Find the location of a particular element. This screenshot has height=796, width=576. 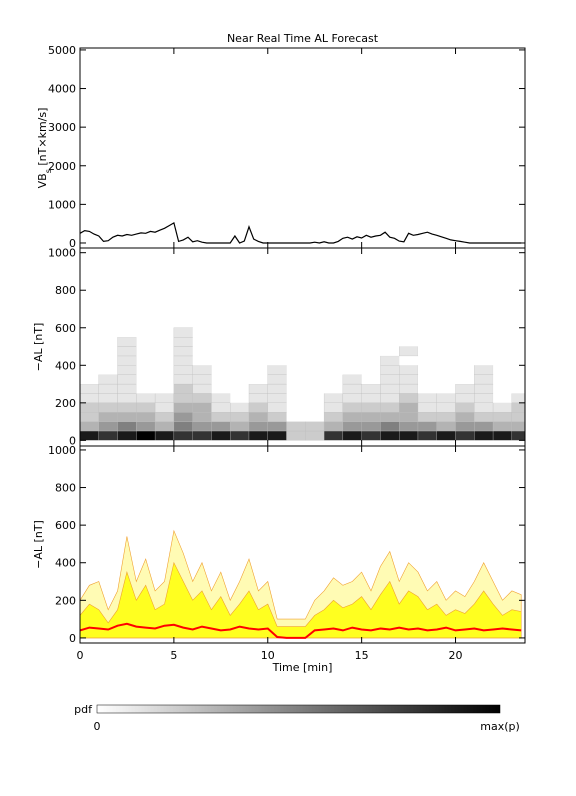

quantile-area is located at coordinates (301, 600).